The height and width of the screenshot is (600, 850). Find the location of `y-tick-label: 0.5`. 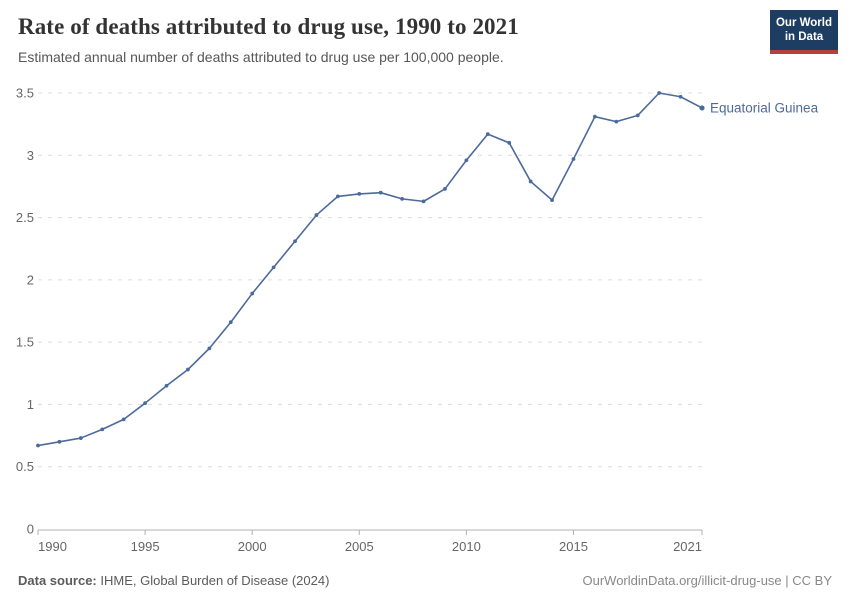

y-tick-label: 0.5 is located at coordinates (25, 466).